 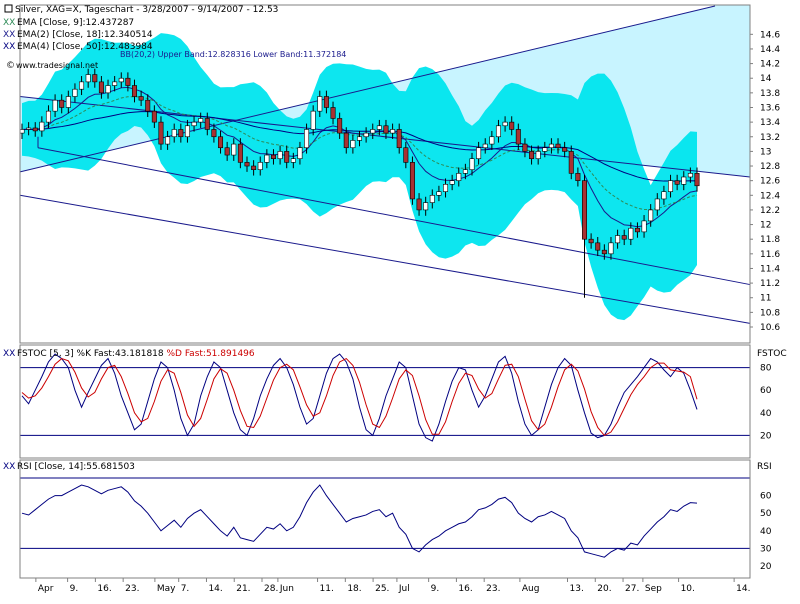 I want to click on price-tick-label: 14.6, so click(x=770, y=35).